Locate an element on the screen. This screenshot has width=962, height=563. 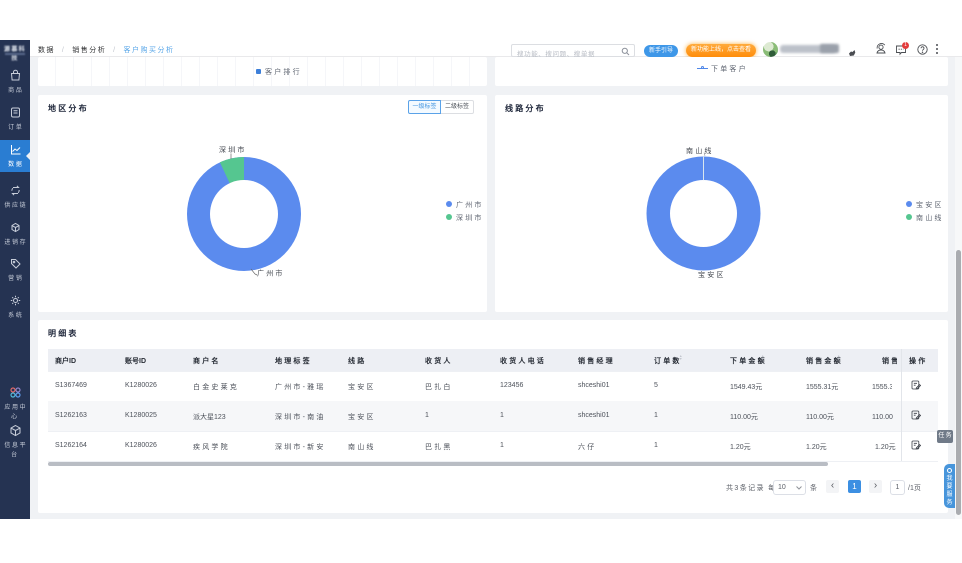
svg-text: 广州市 is located at coordinates (271, 273).